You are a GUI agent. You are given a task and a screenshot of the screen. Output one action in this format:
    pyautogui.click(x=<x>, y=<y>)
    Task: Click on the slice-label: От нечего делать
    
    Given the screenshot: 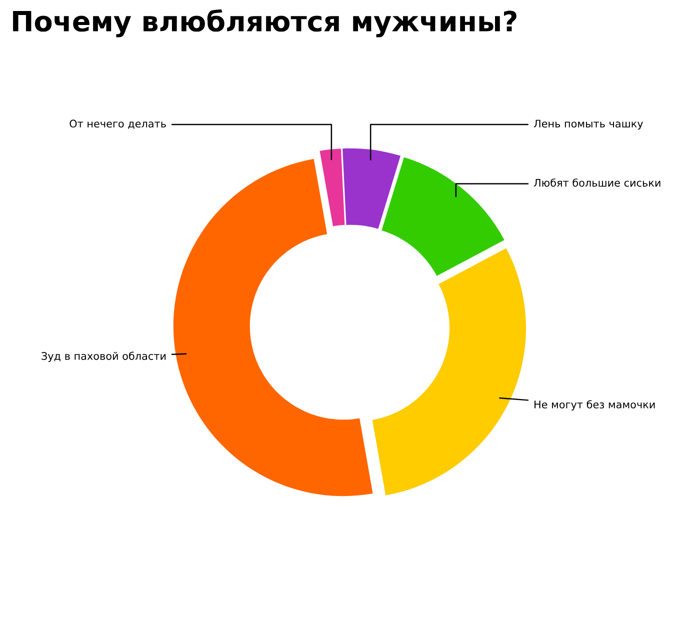 What is the action you would take?
    pyautogui.click(x=118, y=124)
    